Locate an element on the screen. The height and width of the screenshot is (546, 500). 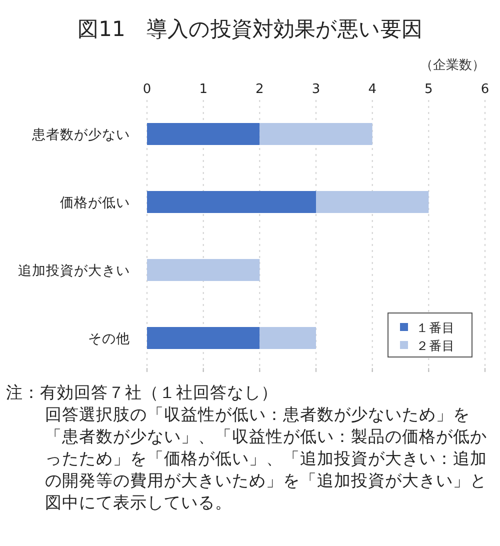
legend-label: １番目 is located at coordinates (435, 327).